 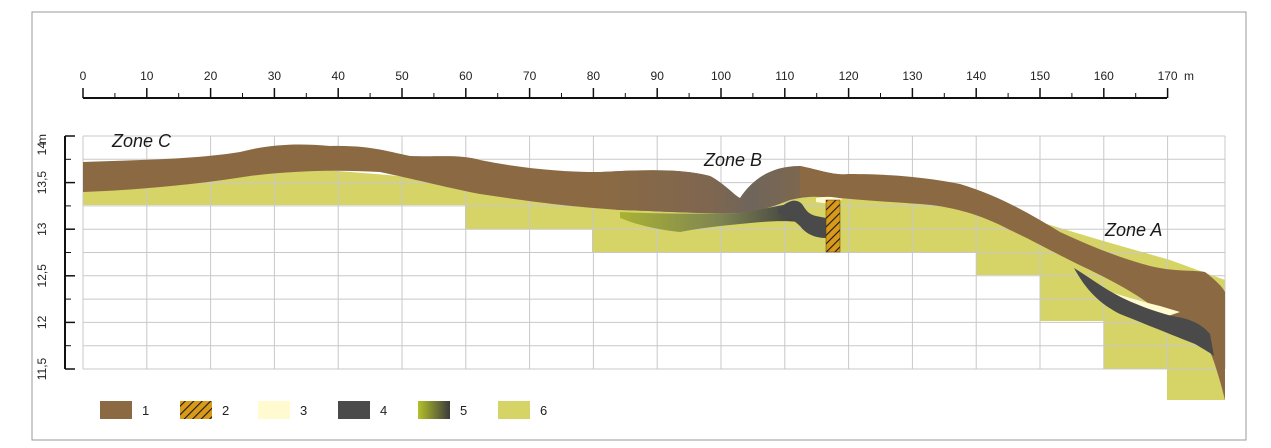 What do you see at coordinates (784, 76) in the screenshot?
I see `scale-tick-label: 110` at bounding box center [784, 76].